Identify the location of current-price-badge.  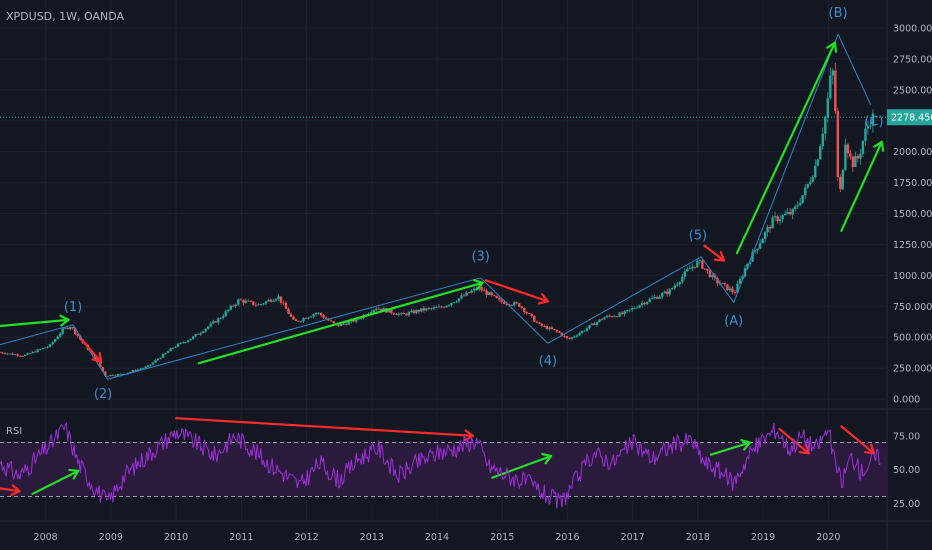
(909, 117).